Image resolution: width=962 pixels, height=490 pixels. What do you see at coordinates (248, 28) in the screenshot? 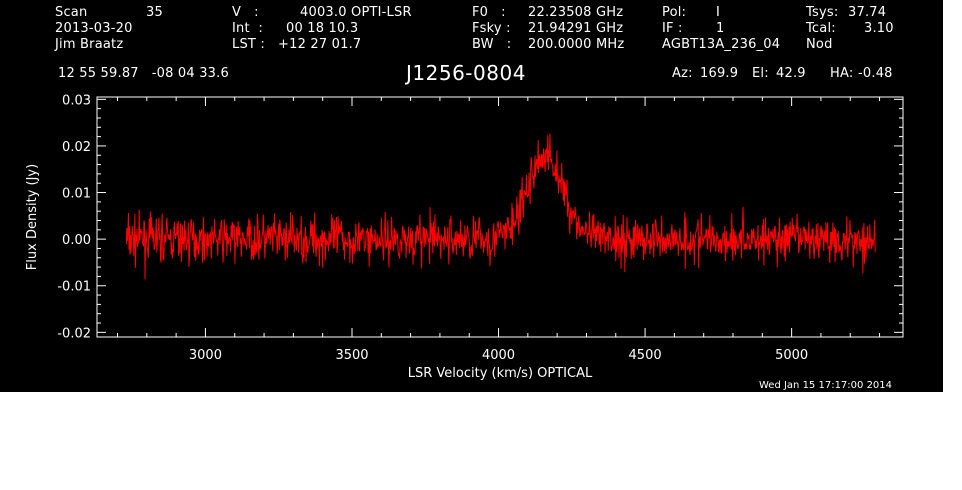
I see `int-label: Int :` at bounding box center [248, 28].